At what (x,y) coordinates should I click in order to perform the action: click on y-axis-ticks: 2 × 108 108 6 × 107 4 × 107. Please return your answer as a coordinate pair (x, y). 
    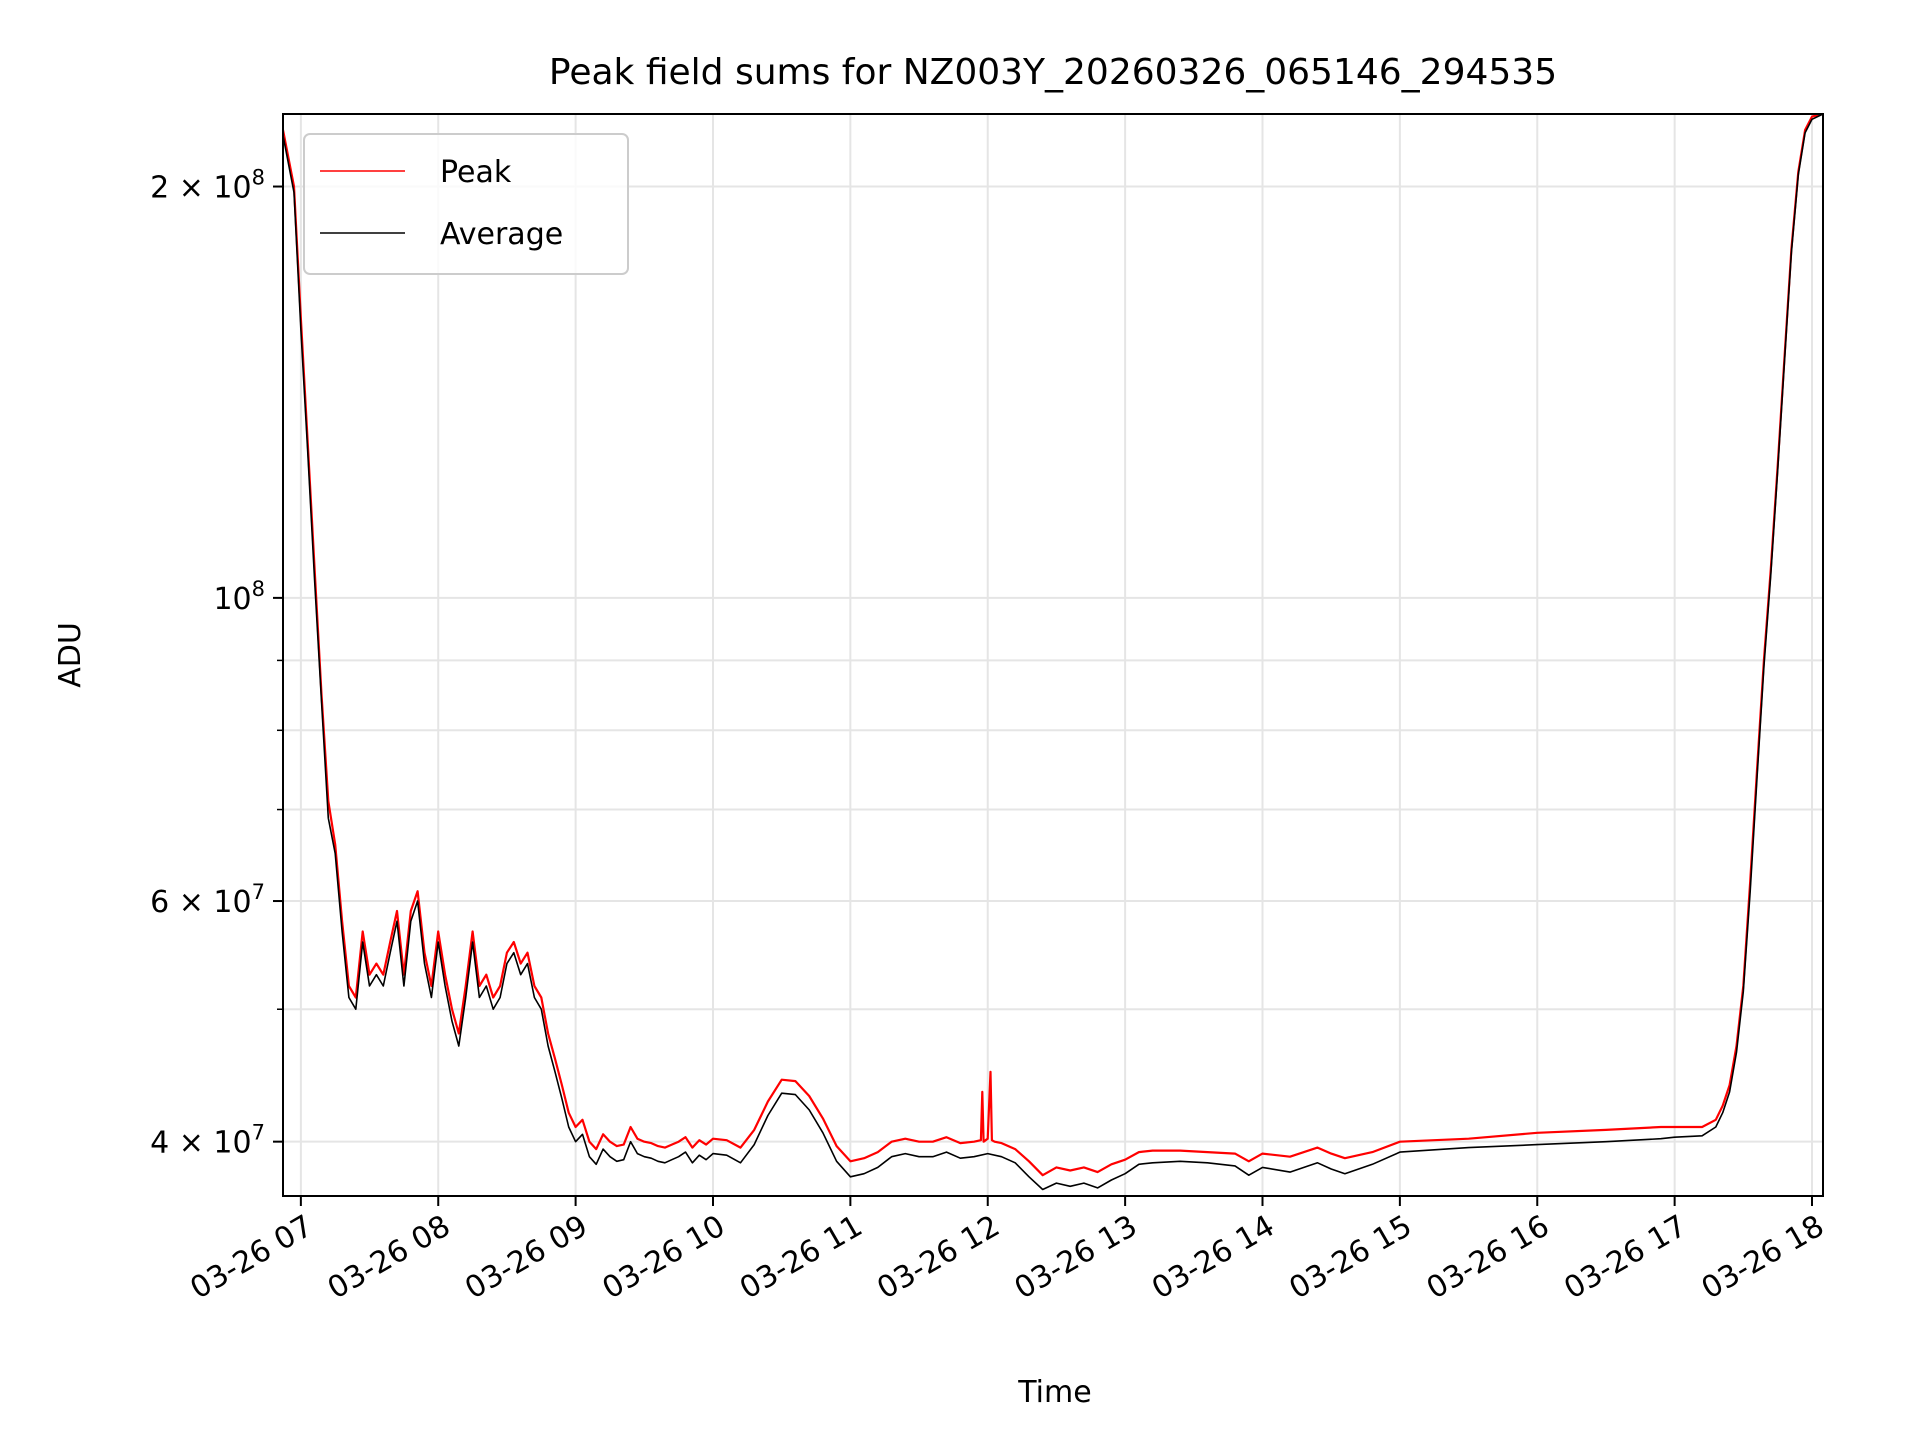
    Looking at the image, I should click on (216, 663).